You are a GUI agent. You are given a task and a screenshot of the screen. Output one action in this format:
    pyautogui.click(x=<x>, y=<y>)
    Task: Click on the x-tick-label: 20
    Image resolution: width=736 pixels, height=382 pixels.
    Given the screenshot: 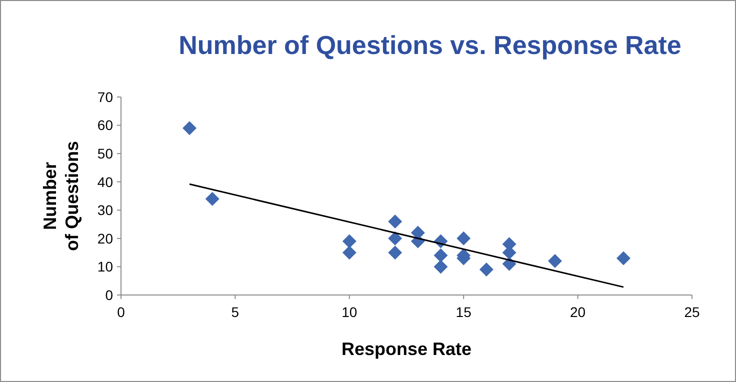 What is the action you would take?
    pyautogui.click(x=578, y=312)
    